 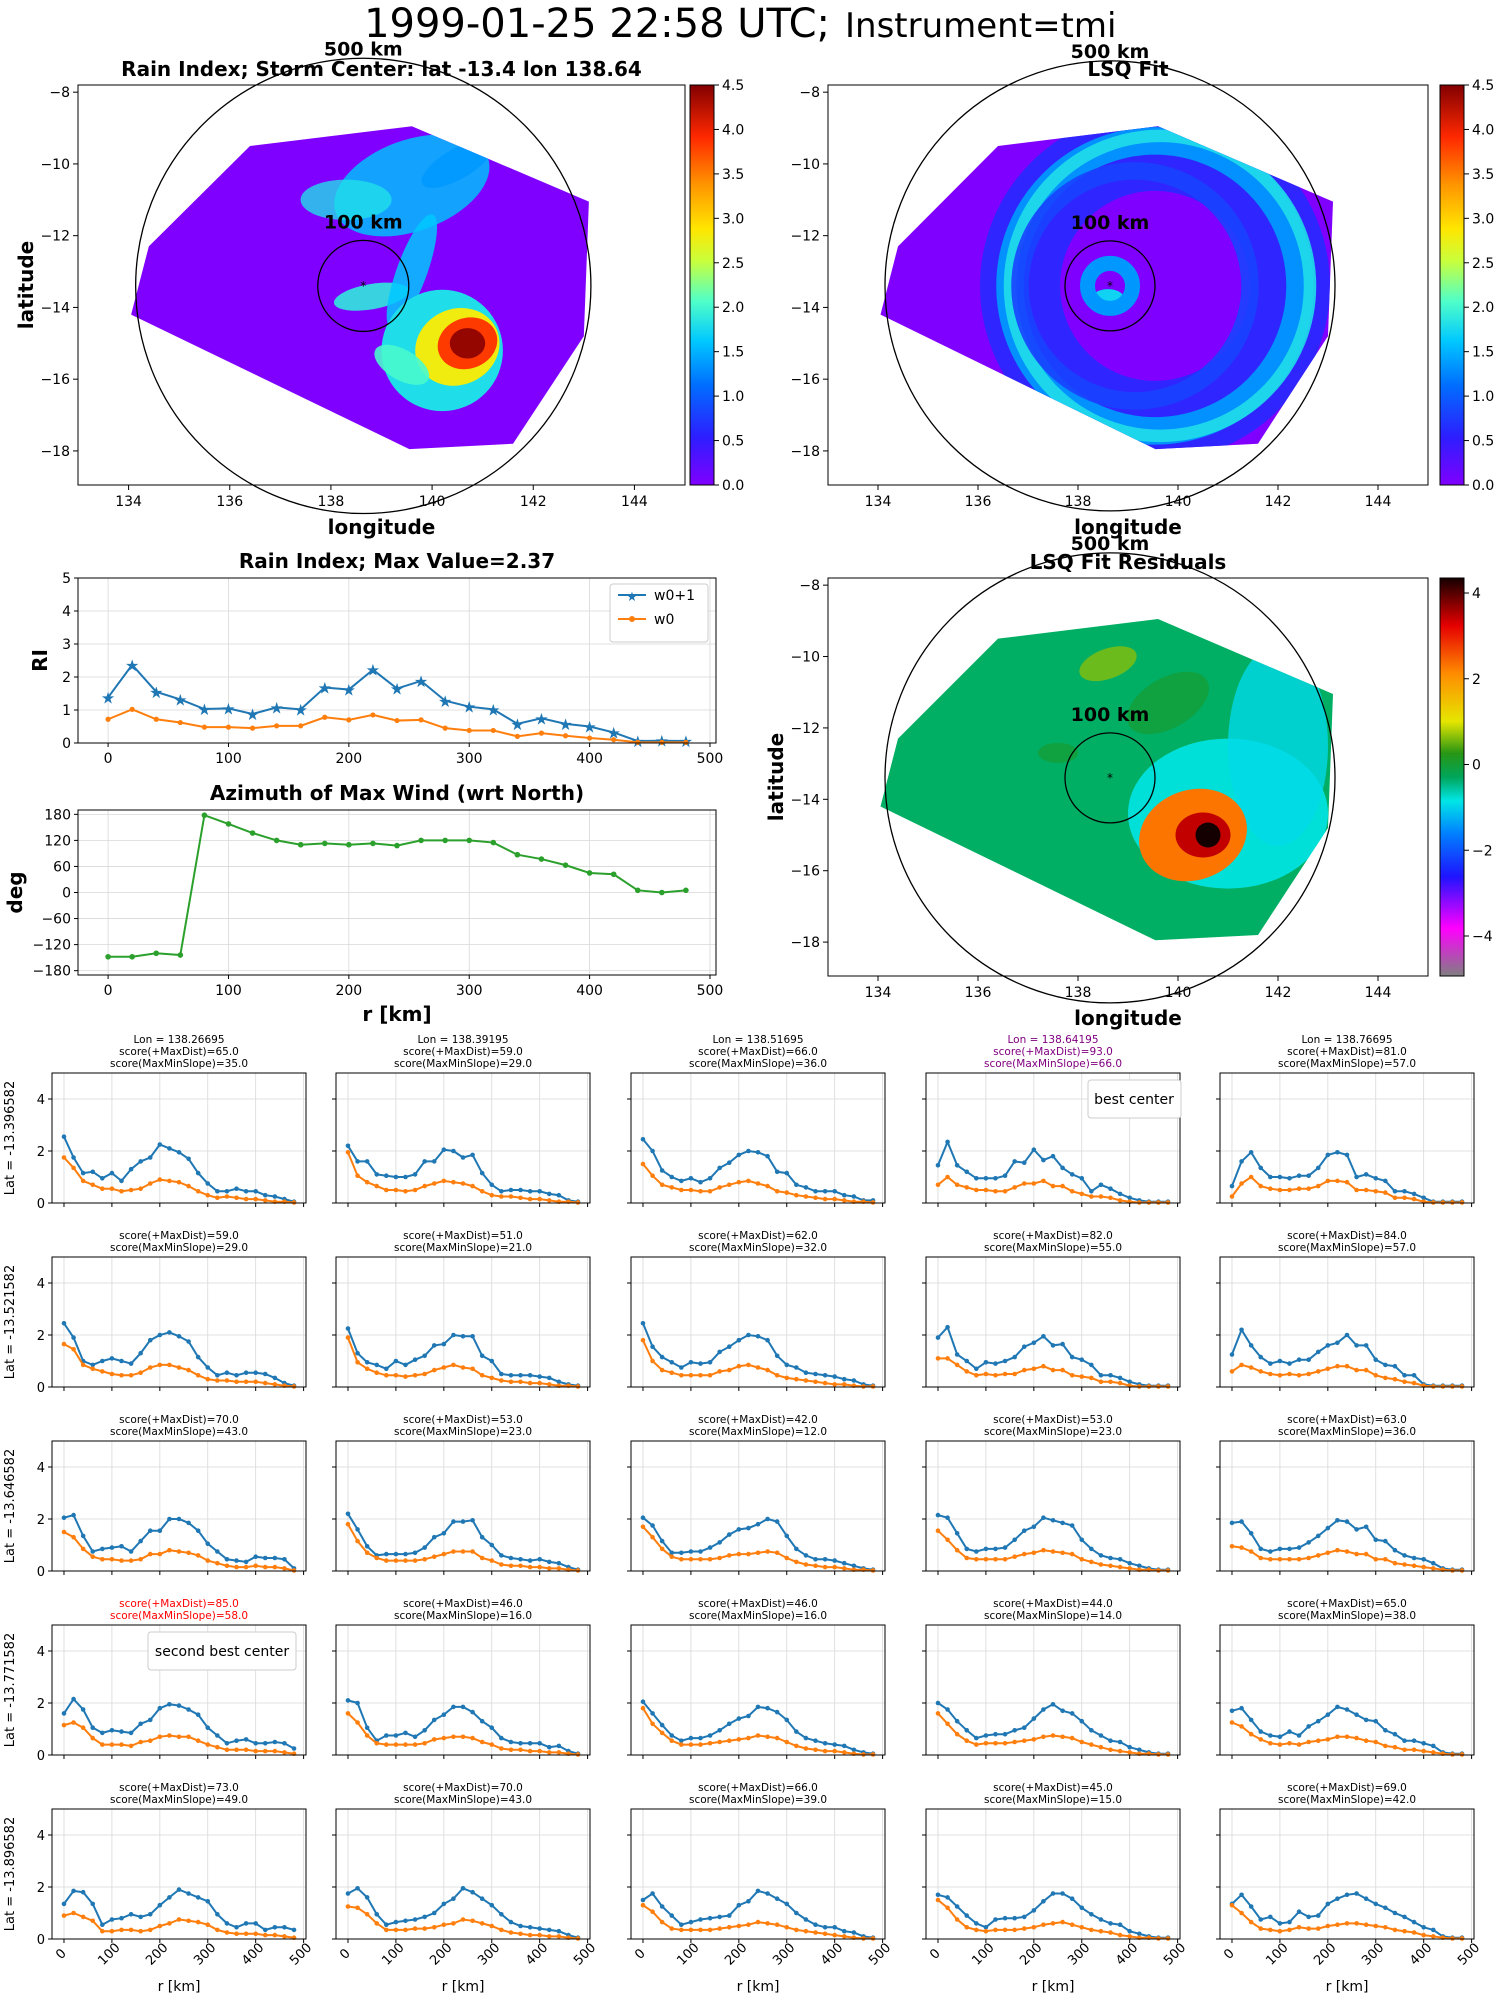 What do you see at coordinates (1135, 286) in the screenshot?
I see `field-ring` at bounding box center [1135, 286].